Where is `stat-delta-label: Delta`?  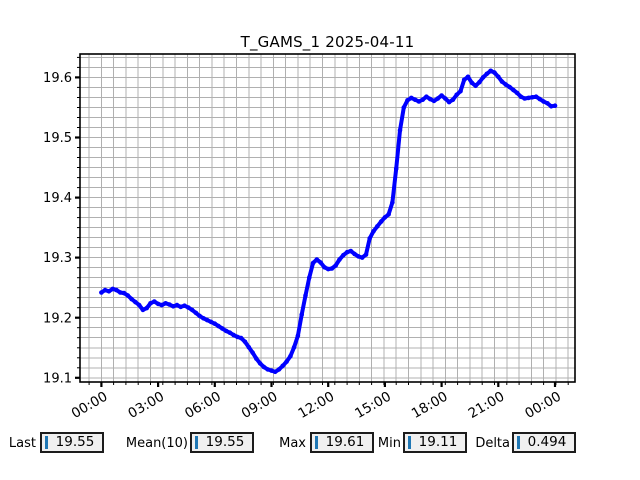 stat-delta-label: Delta is located at coordinates (492, 443).